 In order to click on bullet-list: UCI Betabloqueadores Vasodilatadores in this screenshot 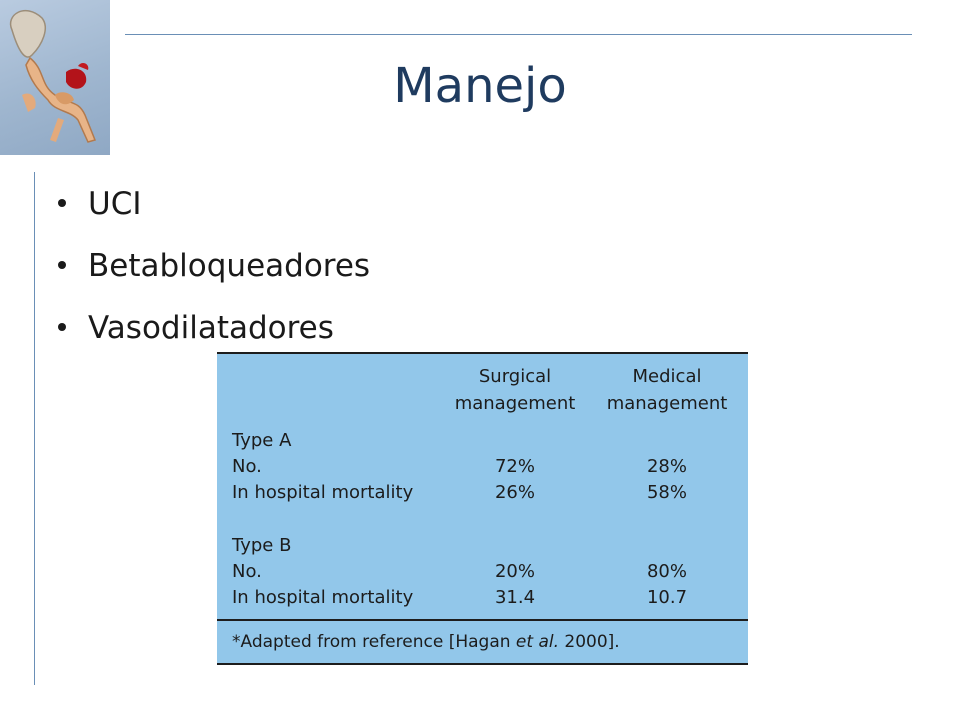, I will do `click(214, 271)`.